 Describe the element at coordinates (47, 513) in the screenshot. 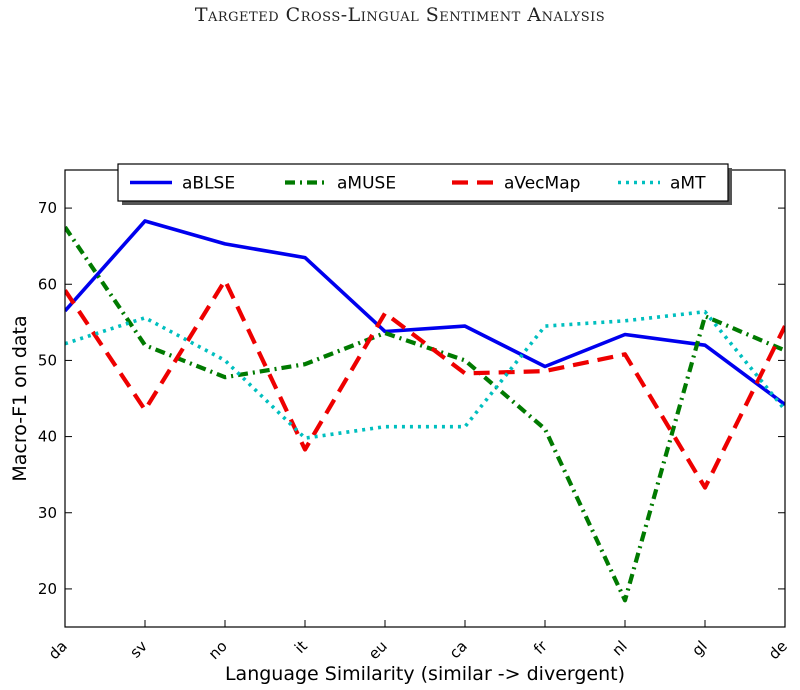

I see `y-tick-label: 30` at that location.